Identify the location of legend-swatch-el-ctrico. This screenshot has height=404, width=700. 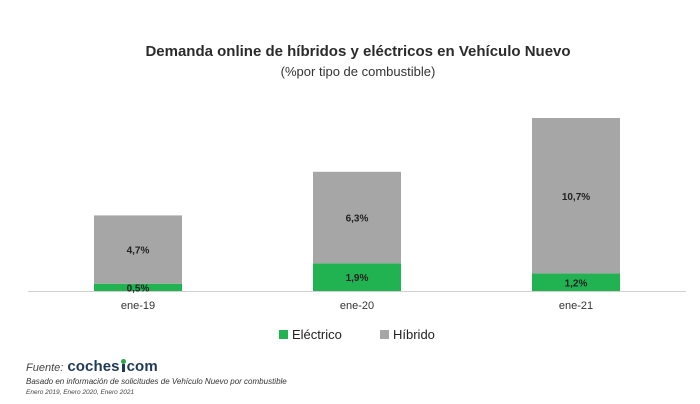
(283, 334).